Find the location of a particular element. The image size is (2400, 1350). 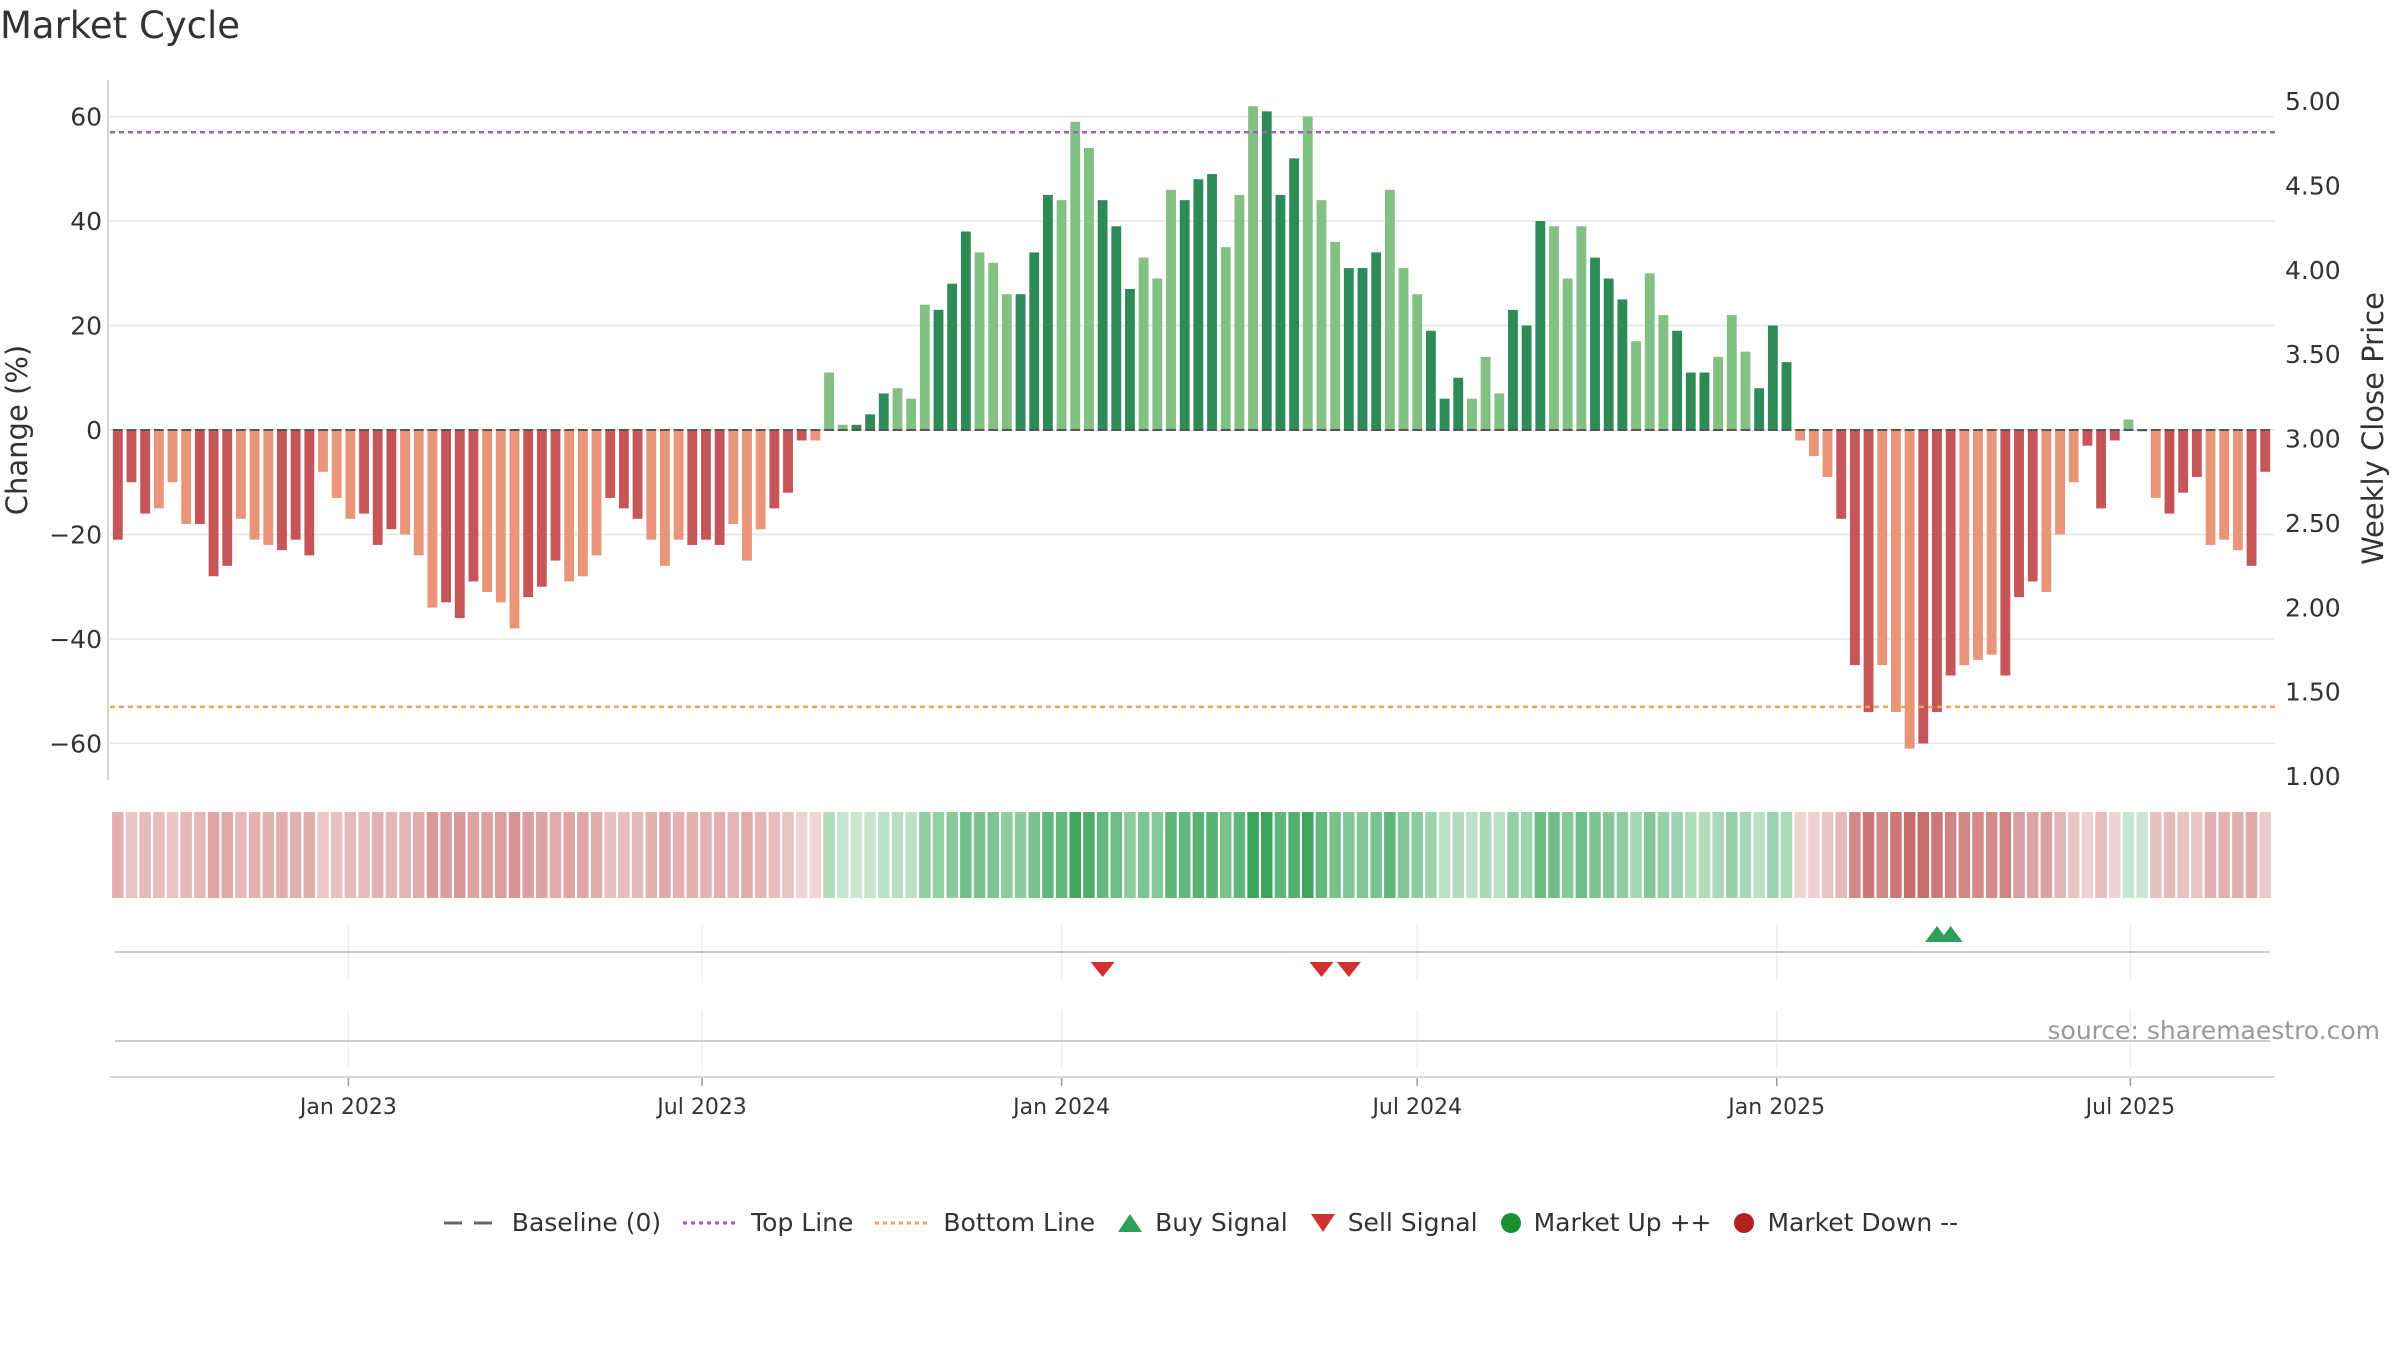

x-tick-label: Jul 2024 is located at coordinates (1416, 1107).